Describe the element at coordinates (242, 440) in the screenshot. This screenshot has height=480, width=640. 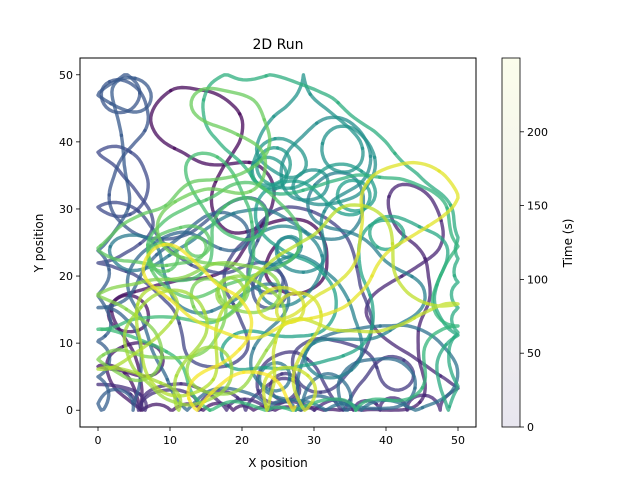
I see `x-tick-label: 20` at that location.